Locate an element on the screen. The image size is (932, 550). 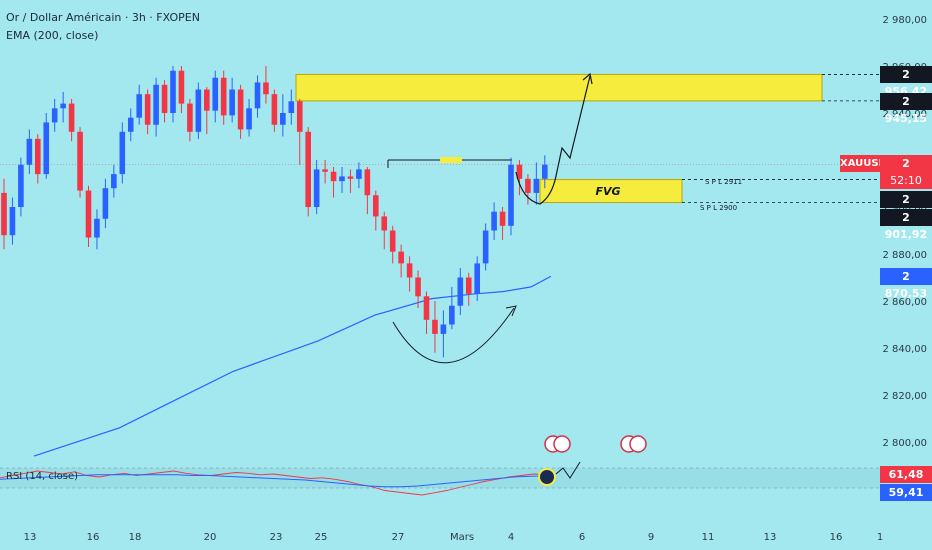
y-tick-label: 2 900,00 is located at coordinates (904, 208).